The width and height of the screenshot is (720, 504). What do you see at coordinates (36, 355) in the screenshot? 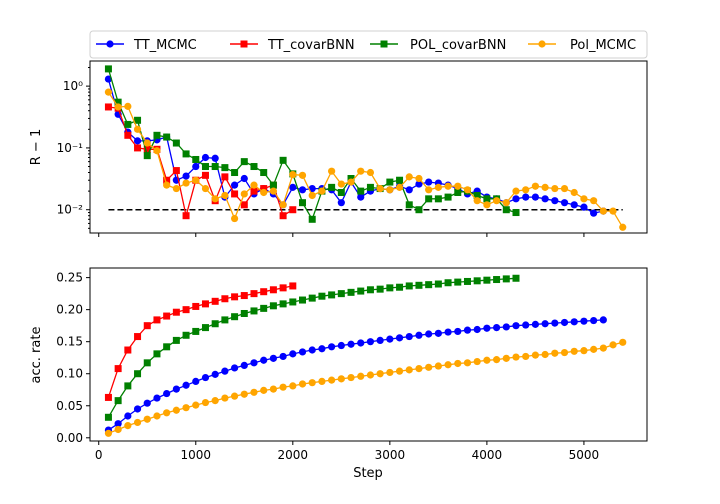
I see `bottom-y-axis-label: acc. rate` at bounding box center [36, 355].